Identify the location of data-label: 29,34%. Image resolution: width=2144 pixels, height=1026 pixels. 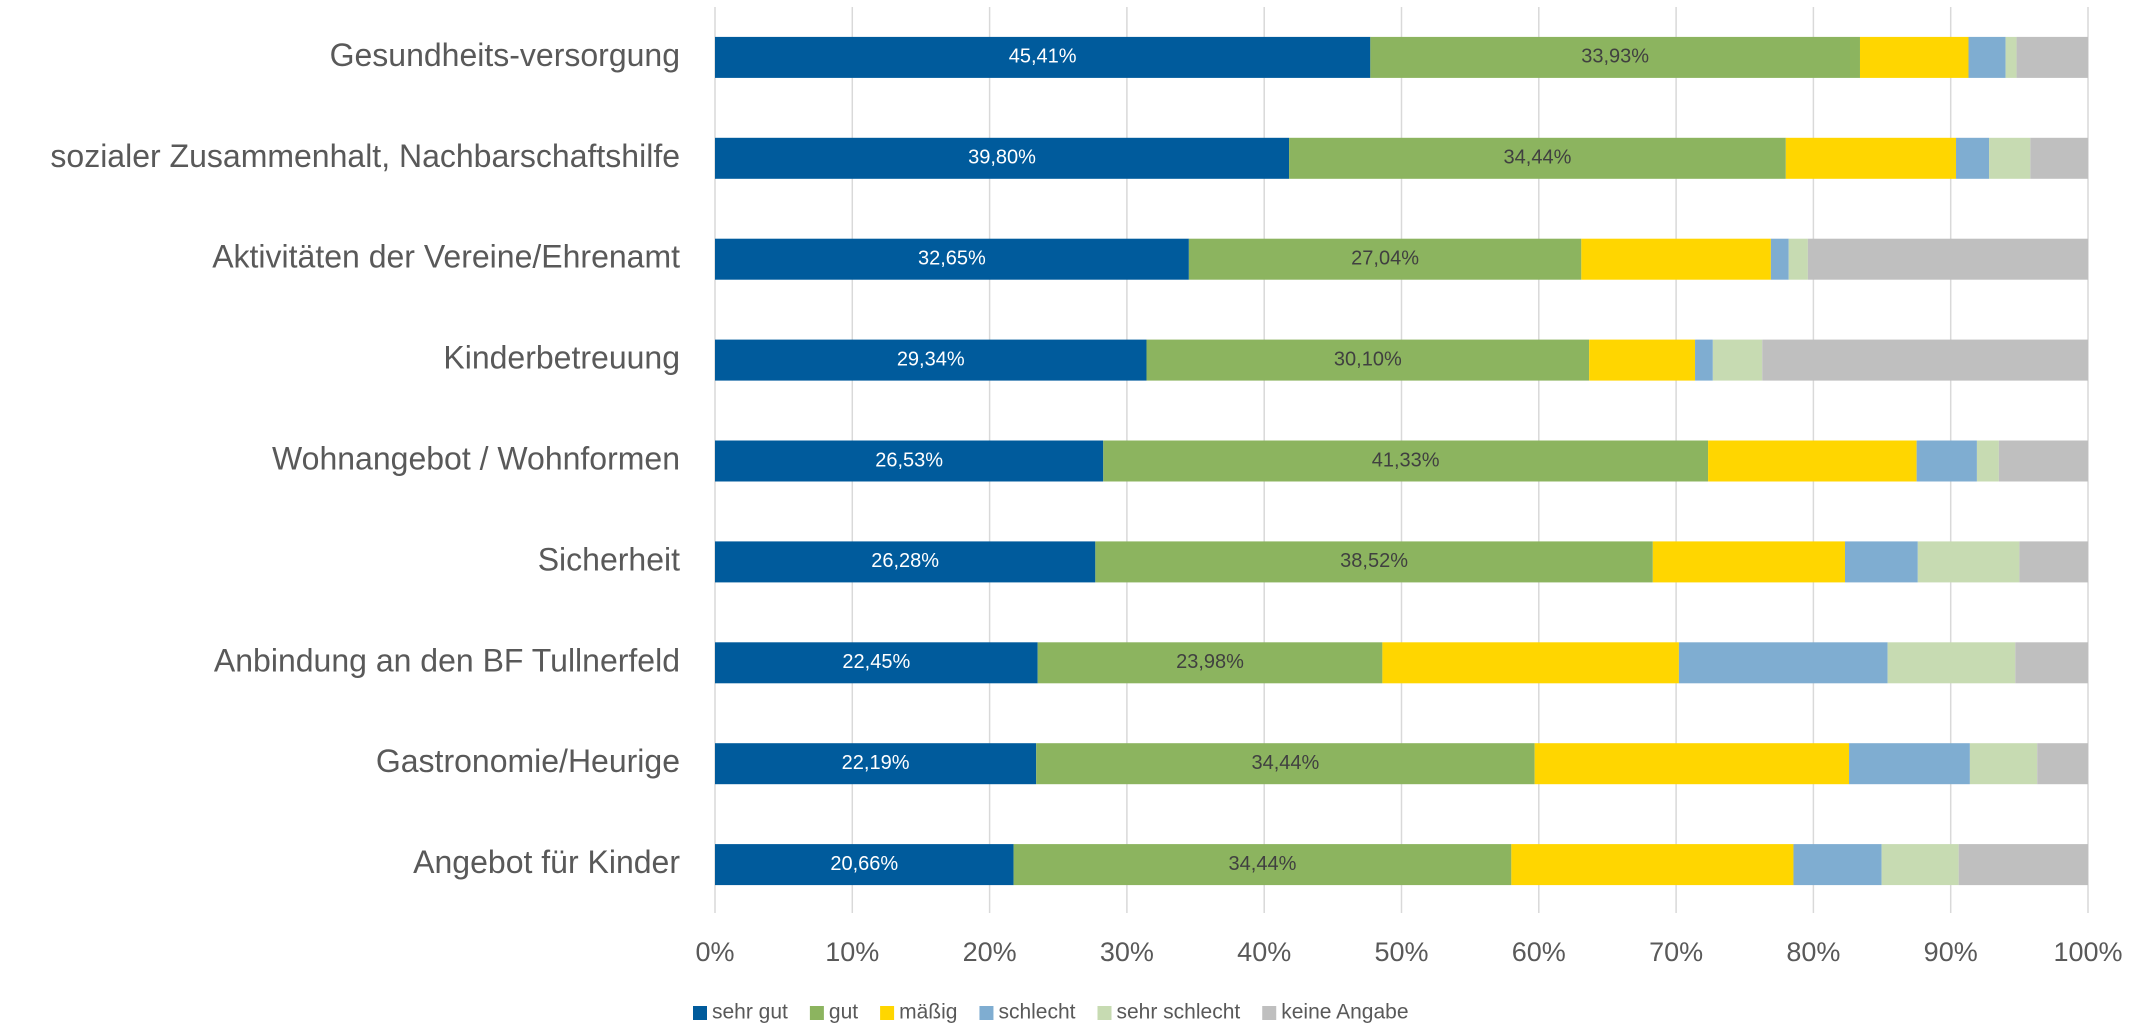
(931, 359).